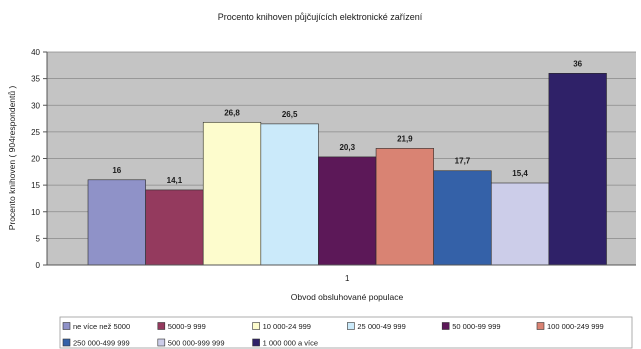  Describe the element at coordinates (35, 159) in the screenshot. I see `y-tick-label: 20` at that location.